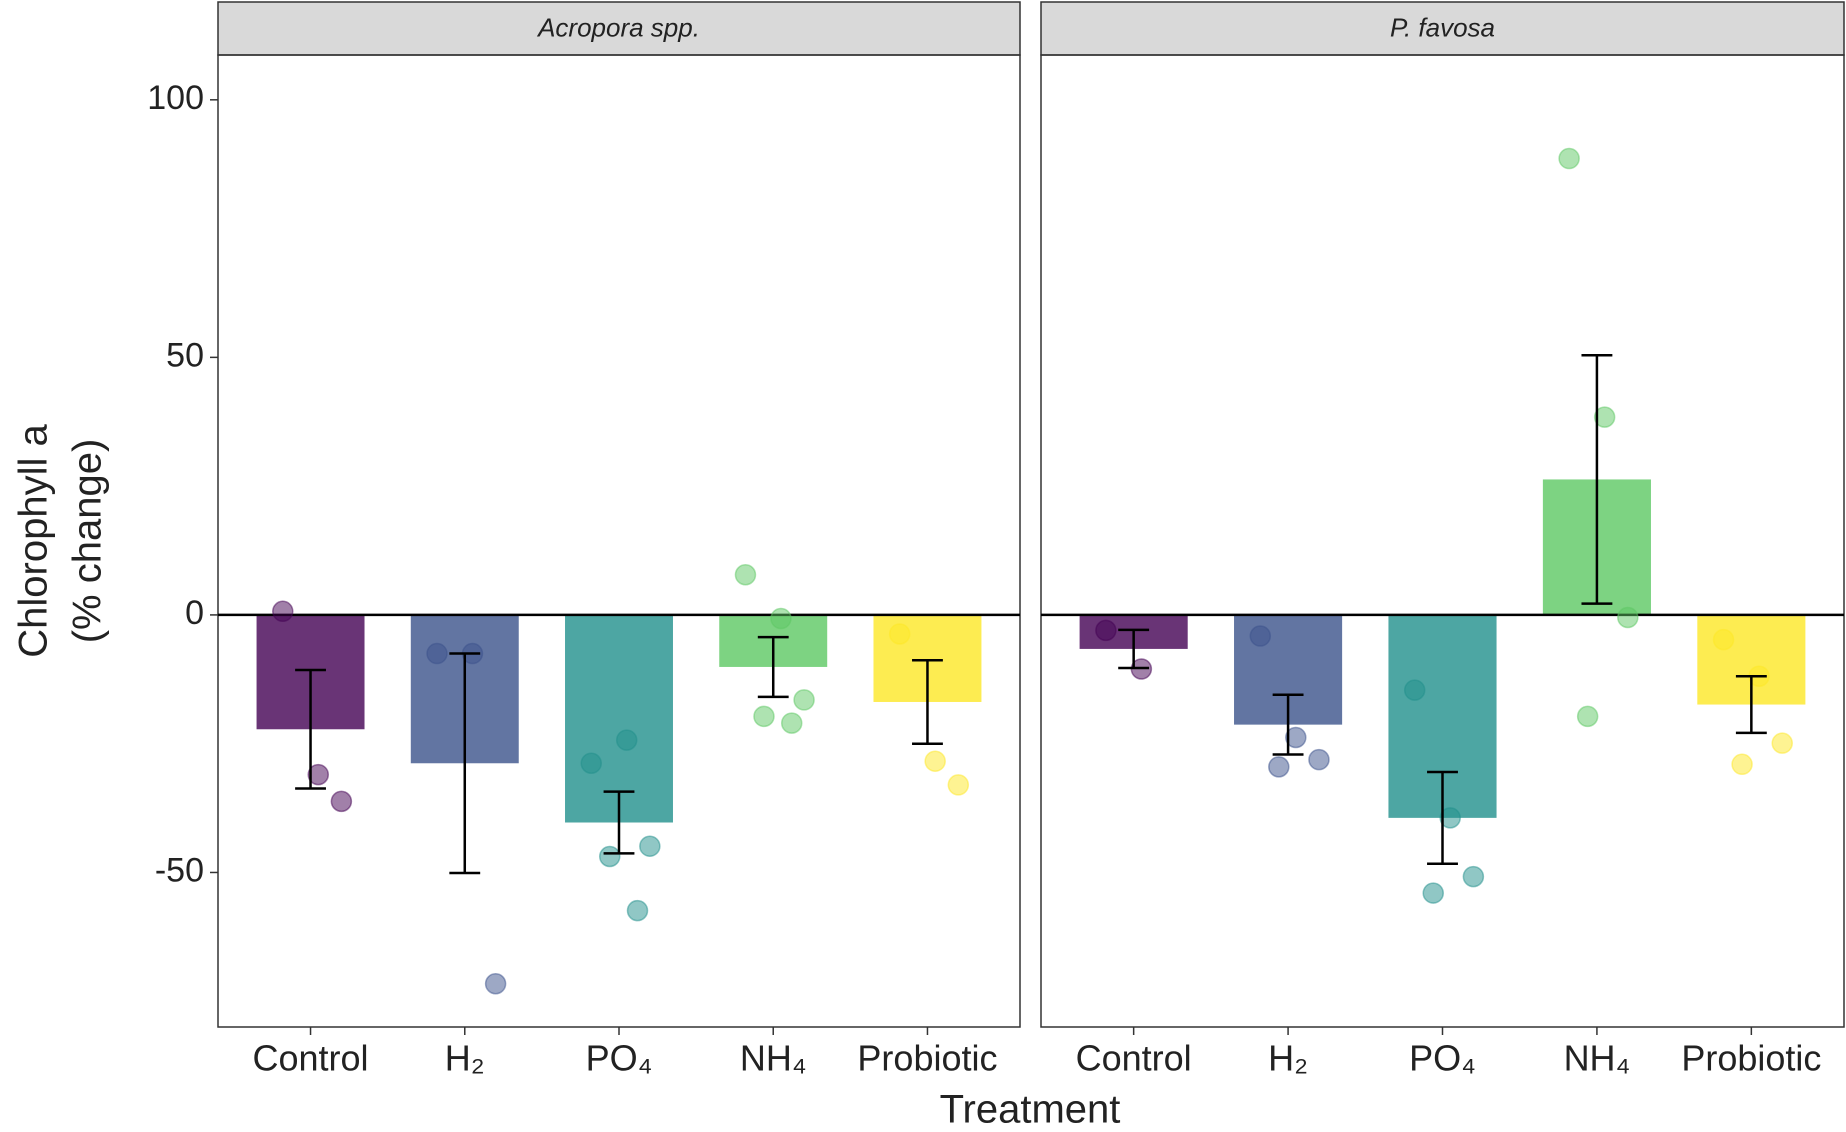 This screenshot has width=1846, height=1132. What do you see at coordinates (194, 613) in the screenshot?
I see `y-tick-label: 0` at bounding box center [194, 613].